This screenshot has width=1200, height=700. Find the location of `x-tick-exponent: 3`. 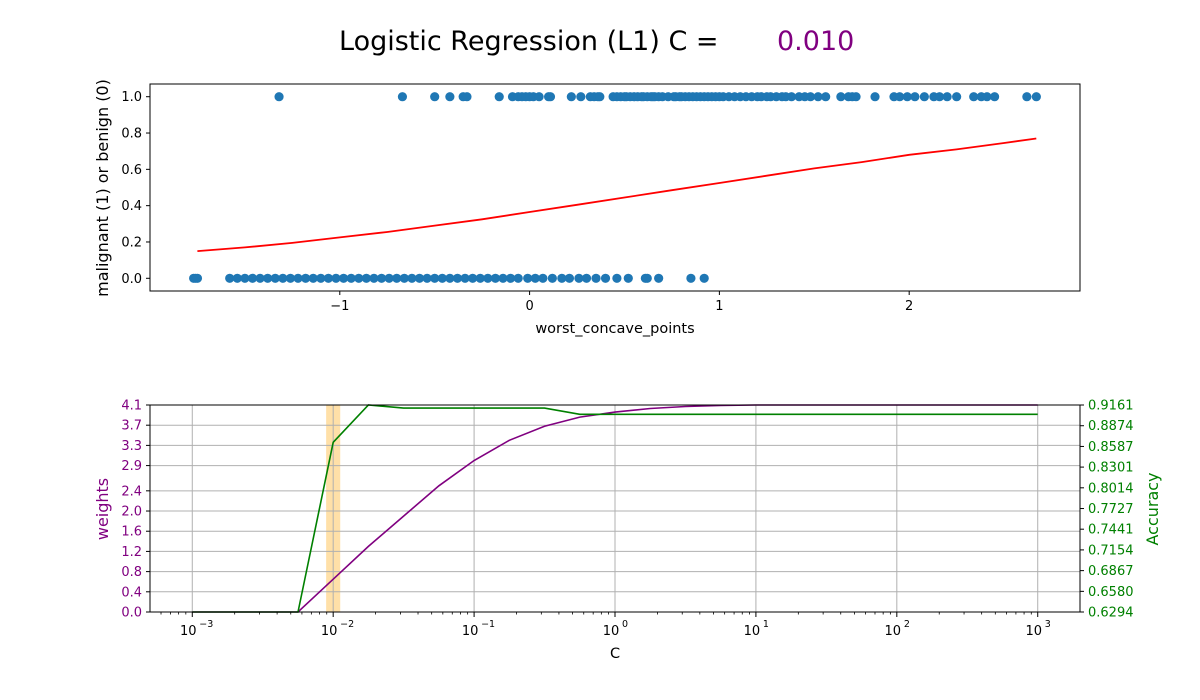

x-tick-exponent: 3 is located at coordinates (1048, 624).